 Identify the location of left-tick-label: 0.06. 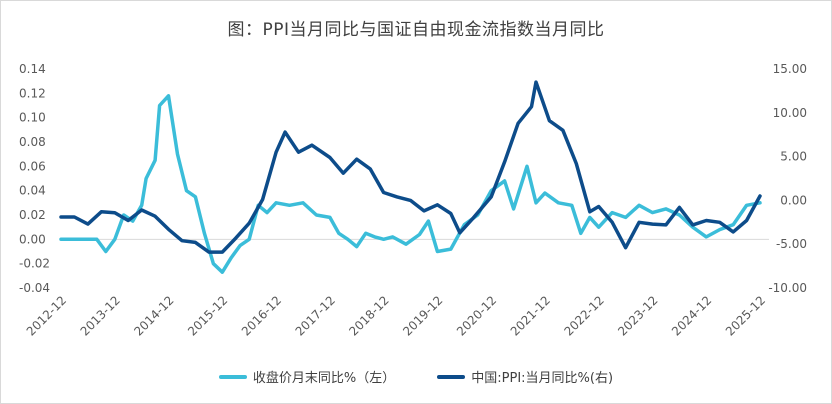
(32, 166).